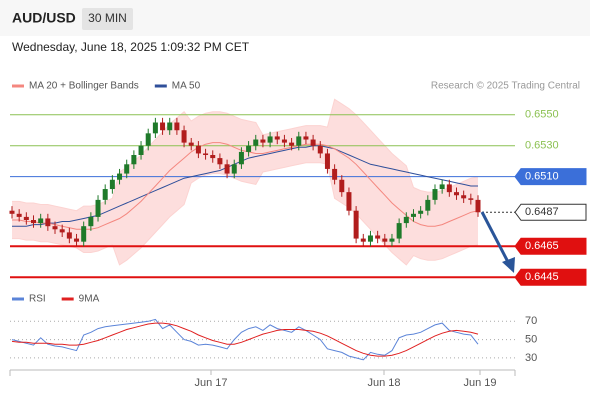  I want to click on datetime: Wednesday, June 18, 2025 1:09:32 PM CET, so click(131, 47).